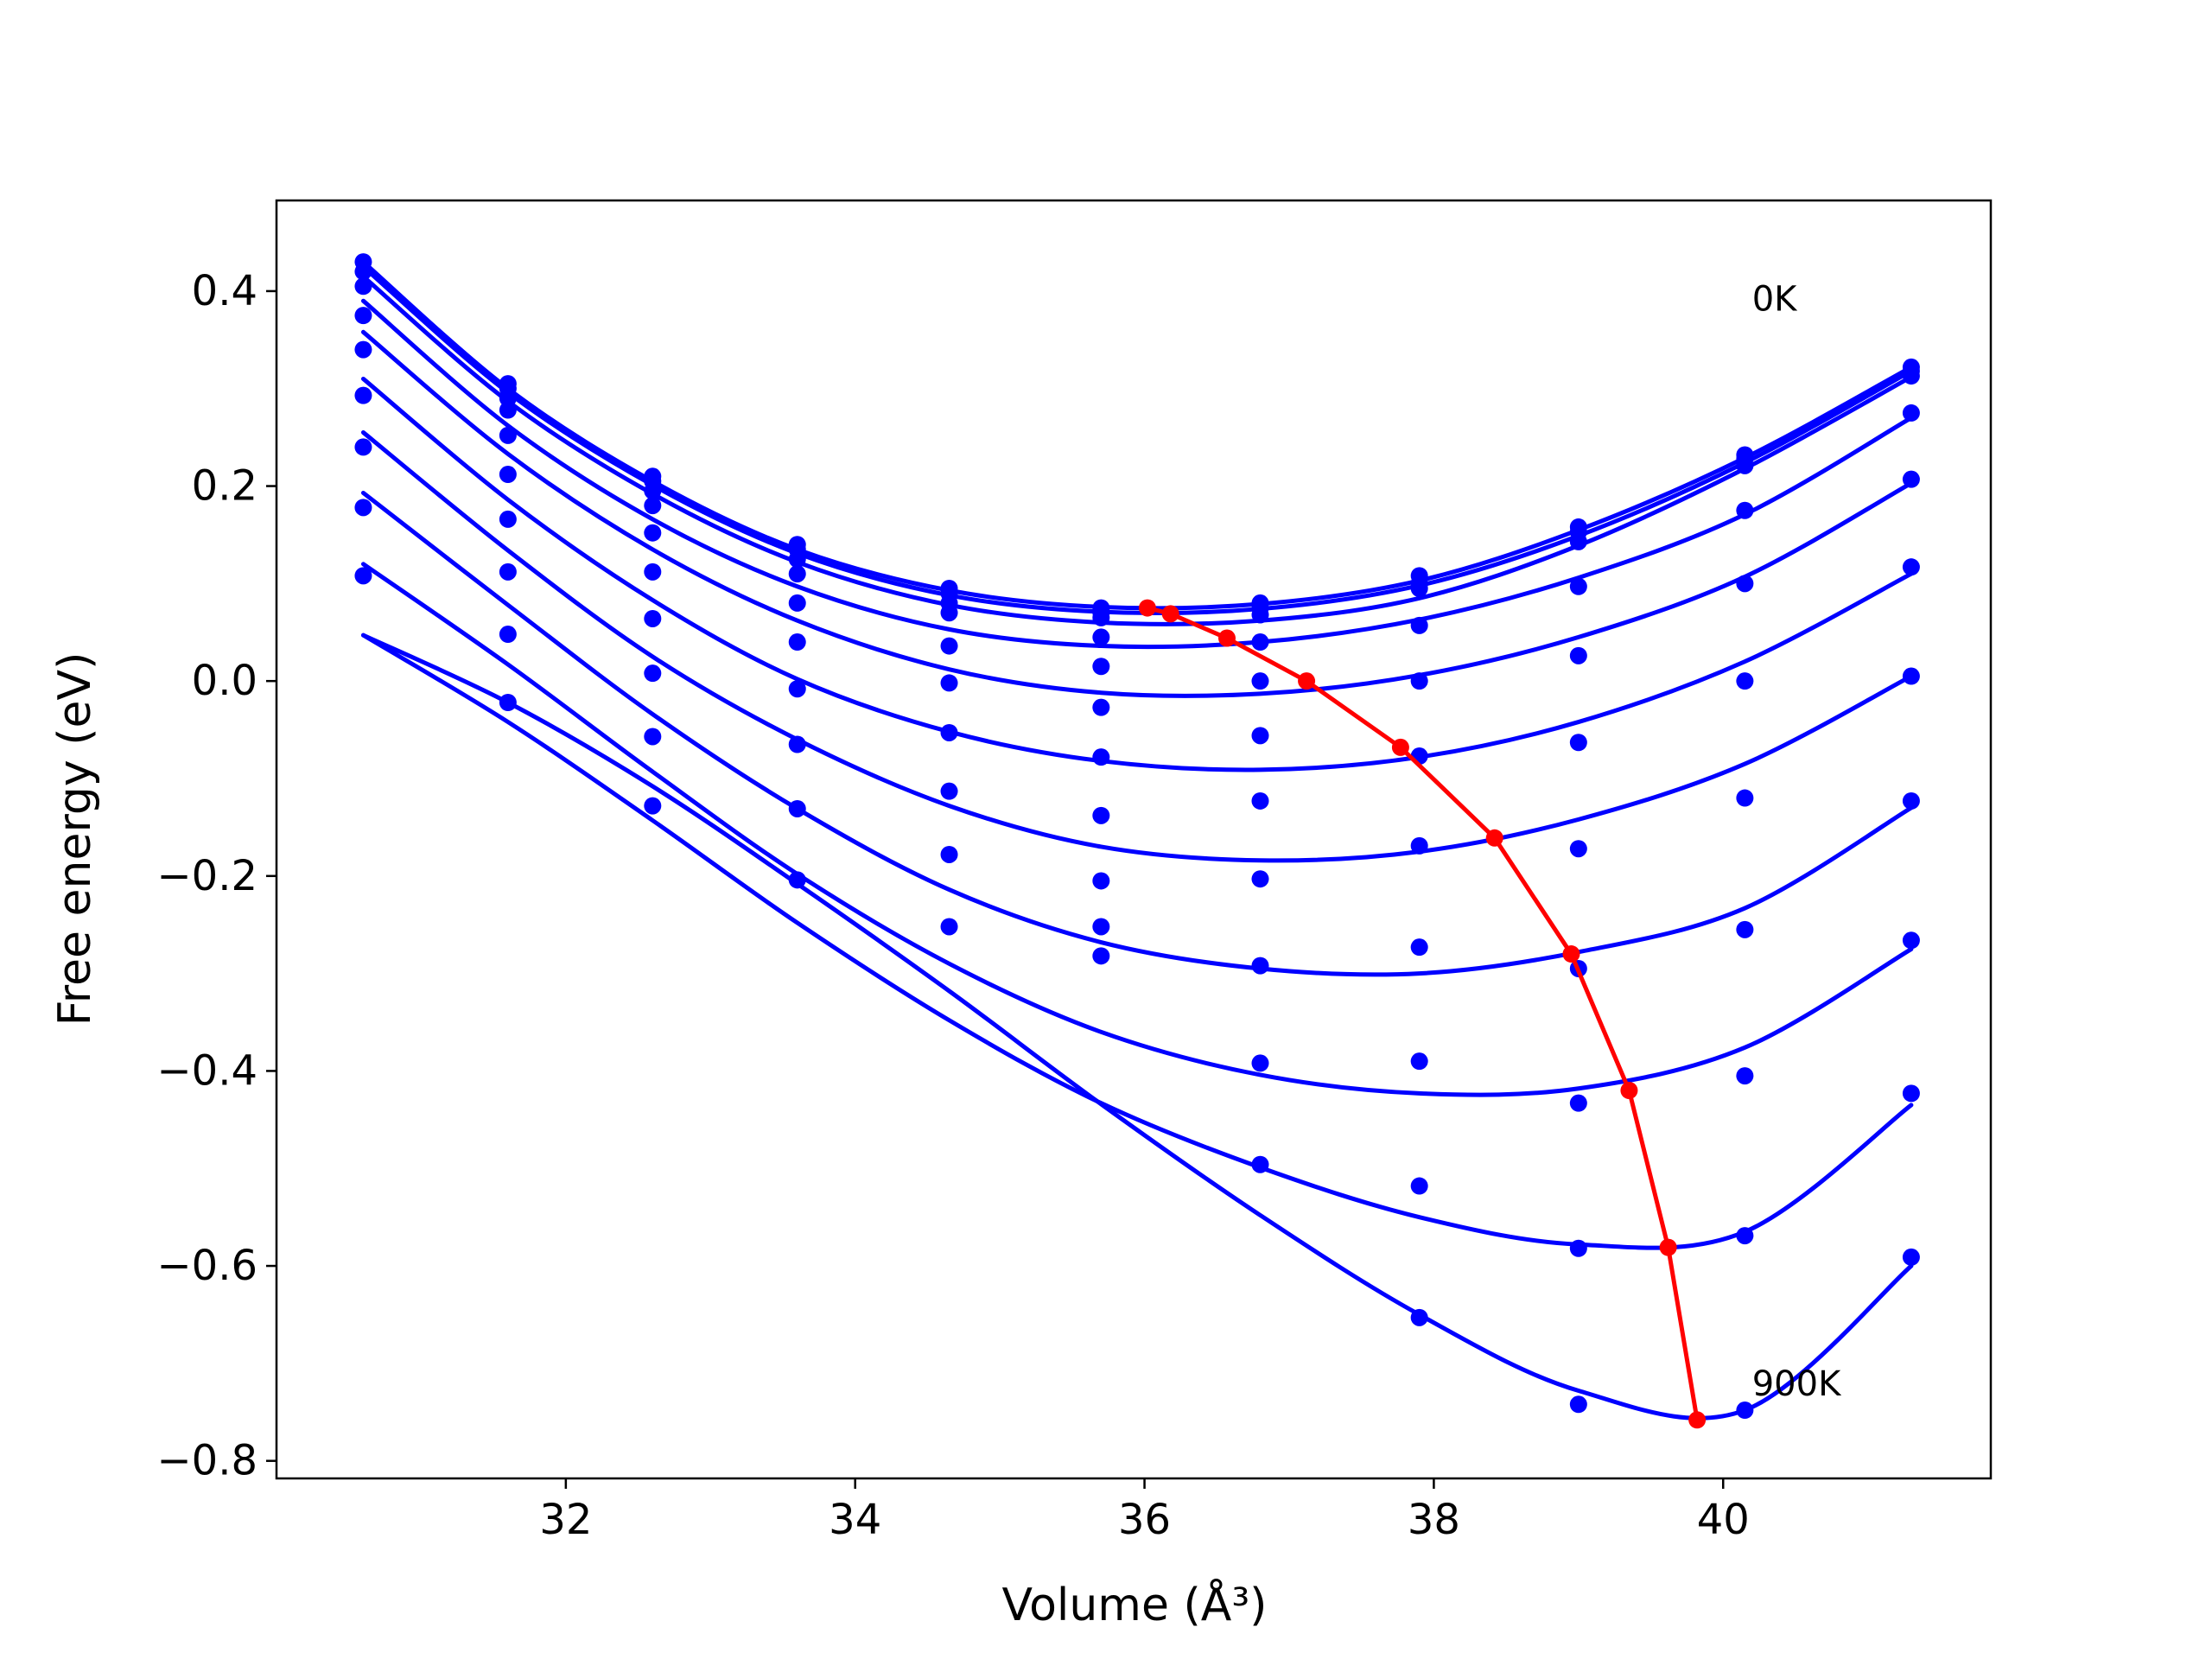 The height and width of the screenshot is (1659, 2212). Describe the element at coordinates (224, 291) in the screenshot. I see `y-tick-label-0: 0.4` at that location.